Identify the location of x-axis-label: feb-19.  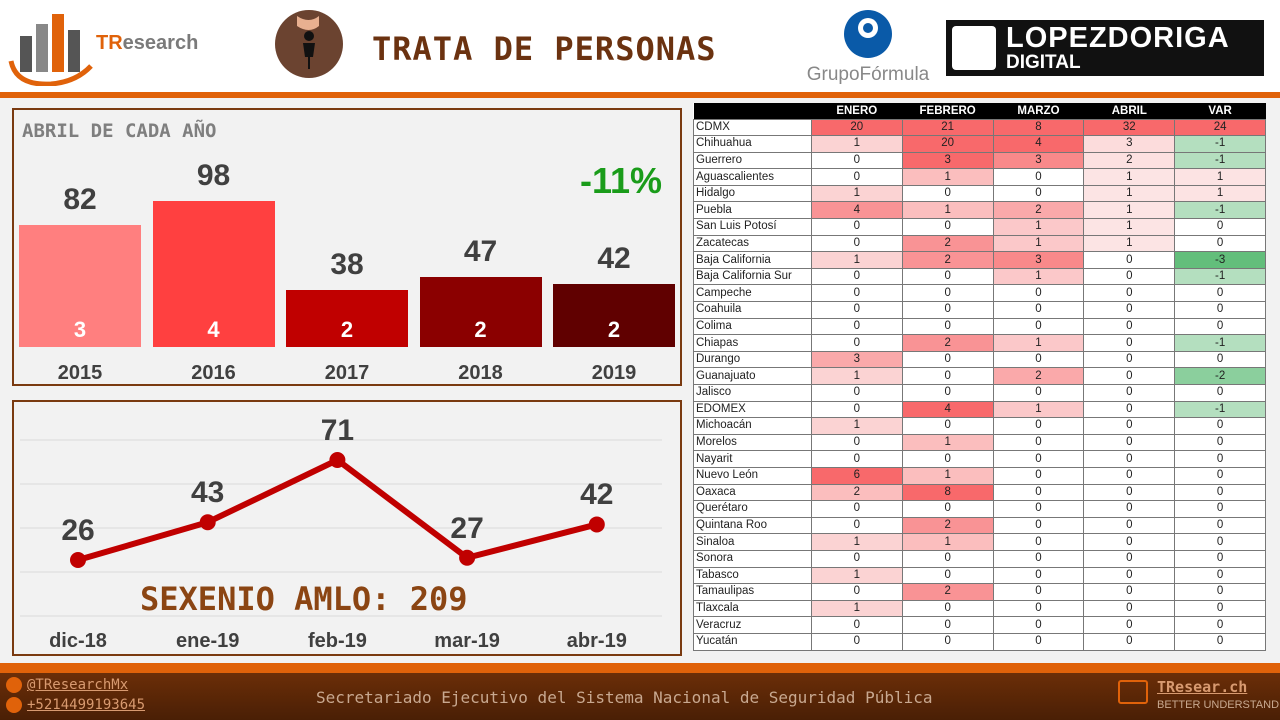
(337, 641).